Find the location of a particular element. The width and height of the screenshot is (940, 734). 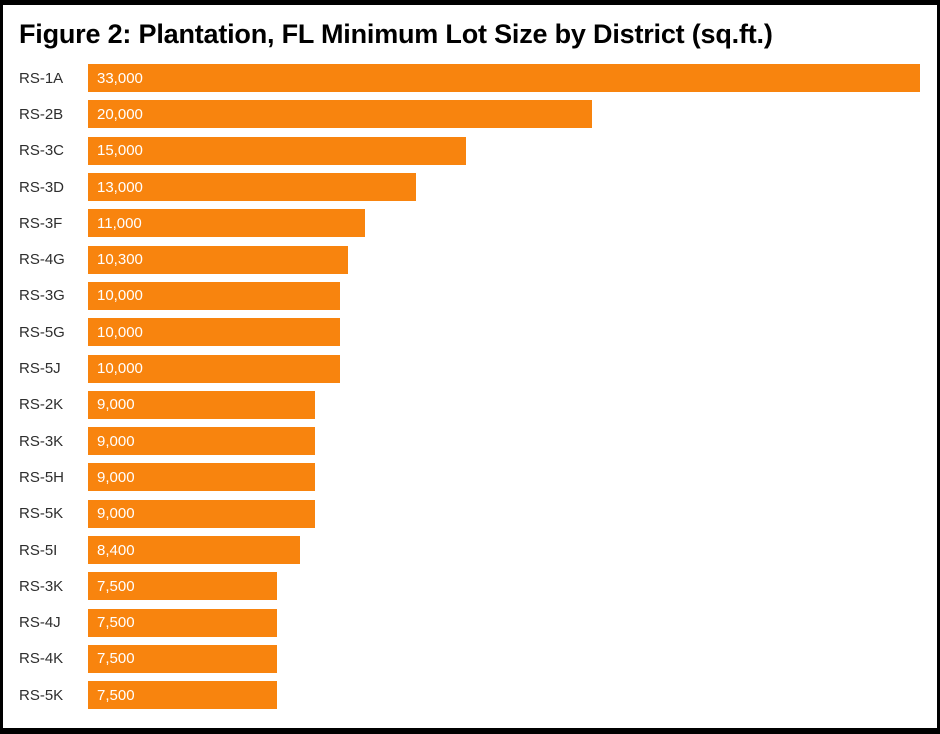

category-label: RS-3G is located at coordinates (42, 296).